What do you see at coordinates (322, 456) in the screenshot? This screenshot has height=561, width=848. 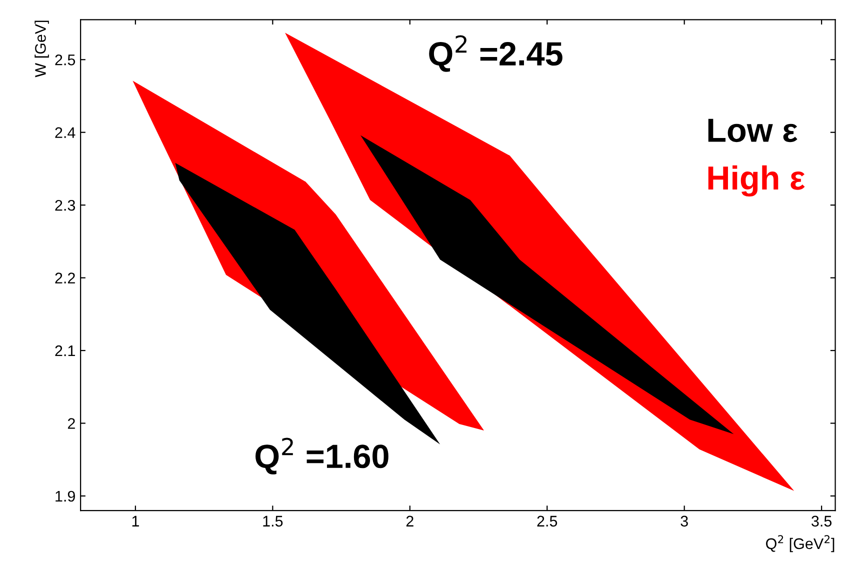 I see `annotation: Q$^{2}$ =1.60` at bounding box center [322, 456].